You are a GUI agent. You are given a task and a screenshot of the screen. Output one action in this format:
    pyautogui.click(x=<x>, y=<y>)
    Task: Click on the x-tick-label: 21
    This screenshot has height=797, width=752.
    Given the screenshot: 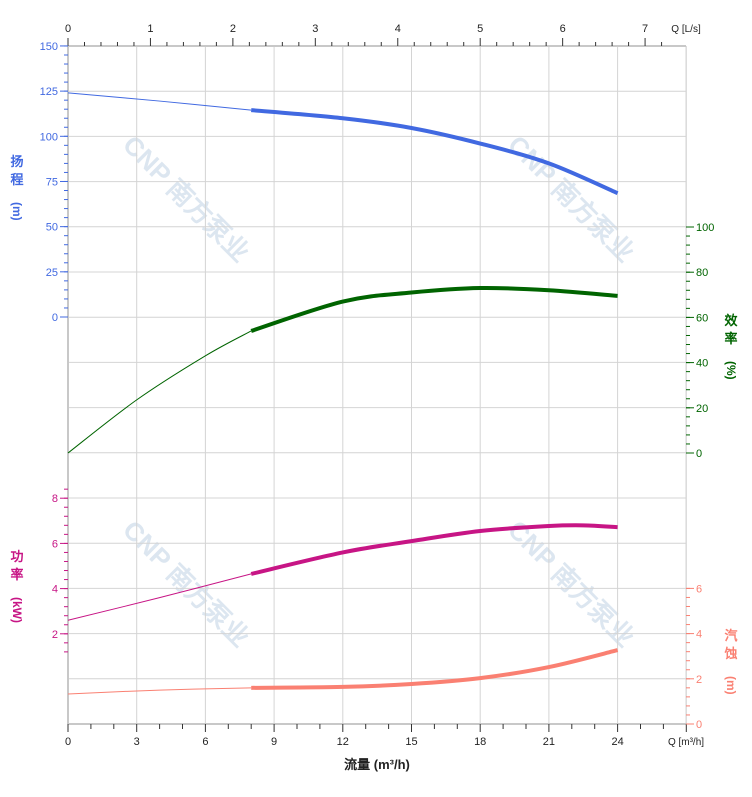 What is the action you would take?
    pyautogui.click(x=549, y=742)
    